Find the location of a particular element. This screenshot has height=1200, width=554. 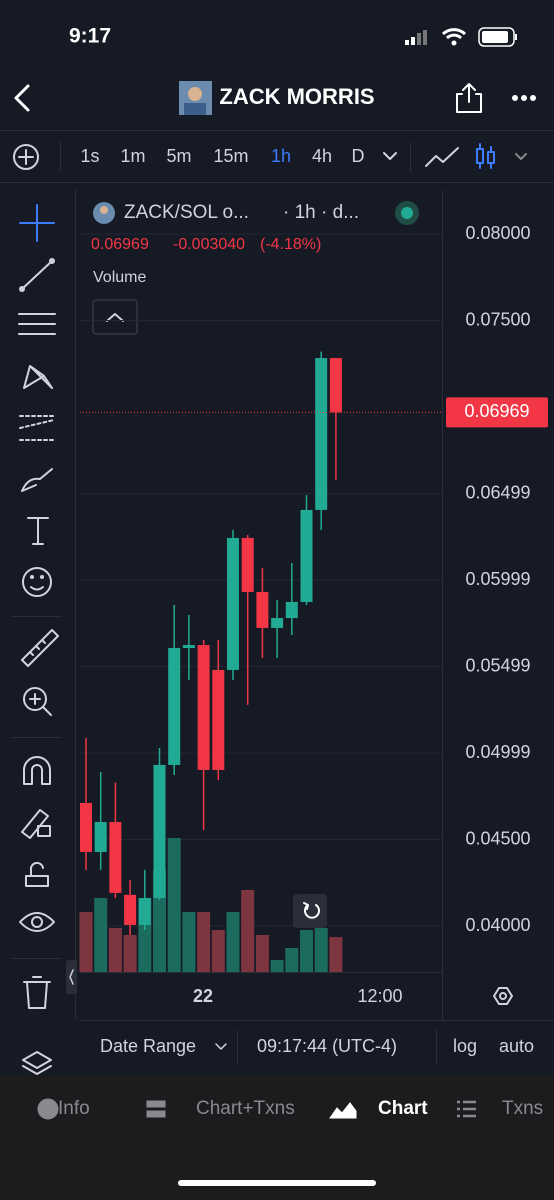

last-price: 0.06969 is located at coordinates (120, 244).